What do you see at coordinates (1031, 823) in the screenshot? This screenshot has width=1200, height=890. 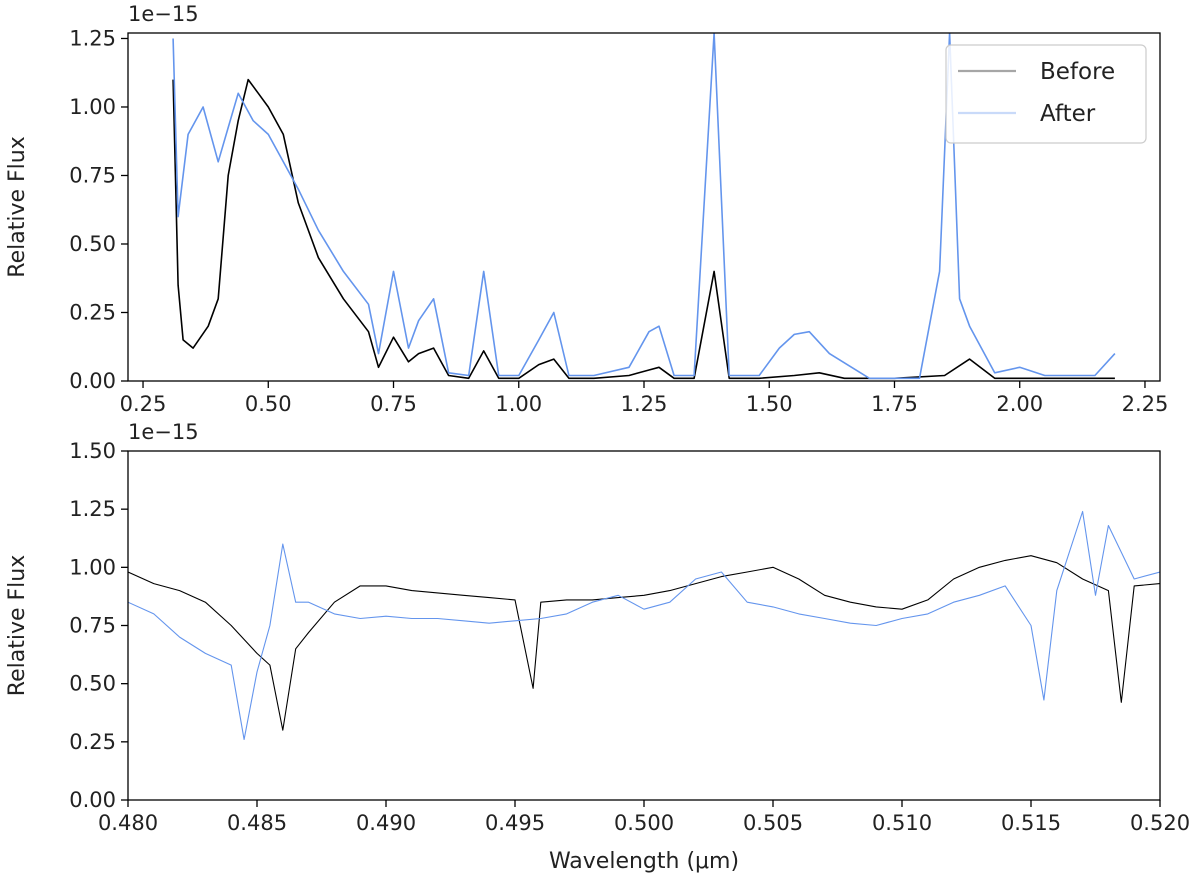 I see `x-tick-label: 0.515` at bounding box center [1031, 823].